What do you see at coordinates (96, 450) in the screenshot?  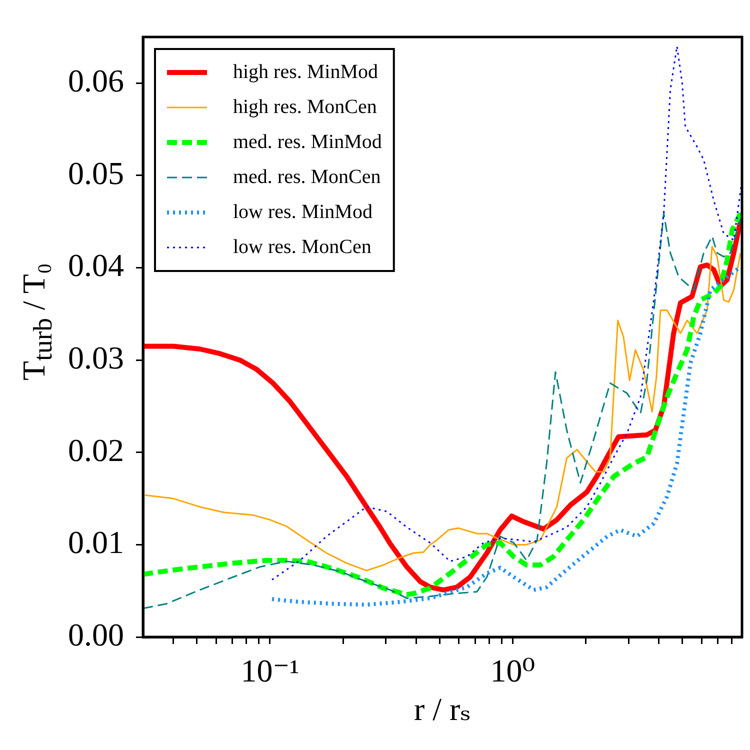 I see `y-tick-label: 0.02` at bounding box center [96, 450].